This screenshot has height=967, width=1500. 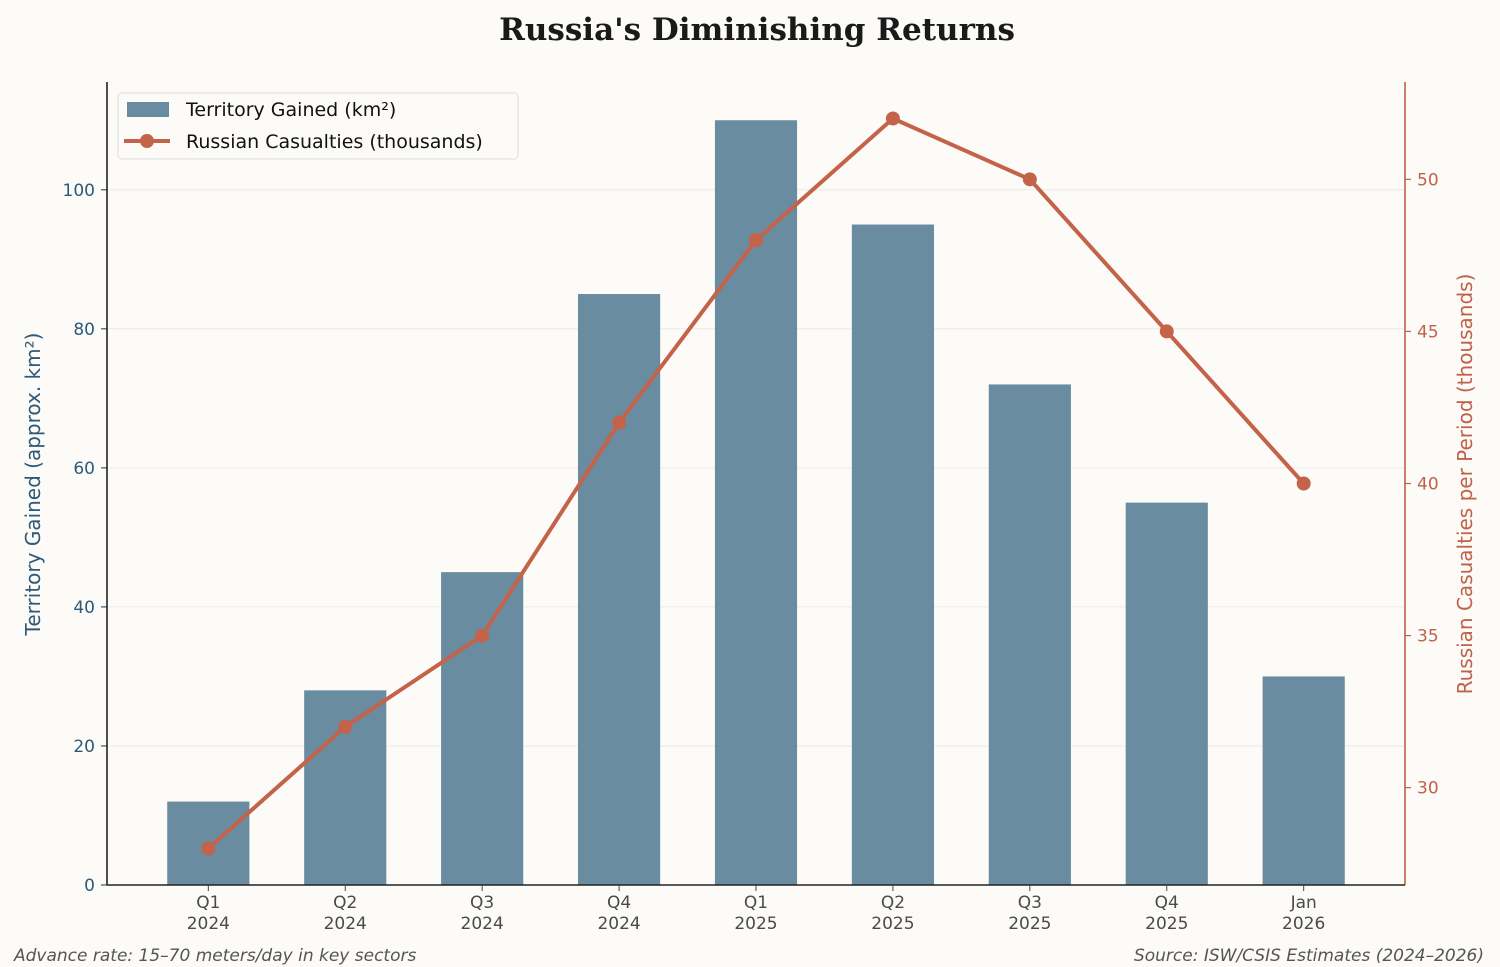 I want to click on y-tick-label-left: 60, so click(x=84, y=469).